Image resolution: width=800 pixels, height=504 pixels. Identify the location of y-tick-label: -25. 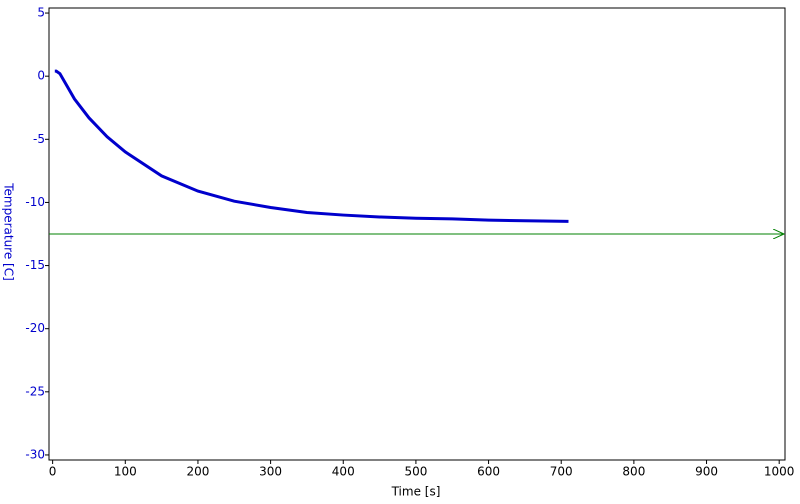
(35, 391).